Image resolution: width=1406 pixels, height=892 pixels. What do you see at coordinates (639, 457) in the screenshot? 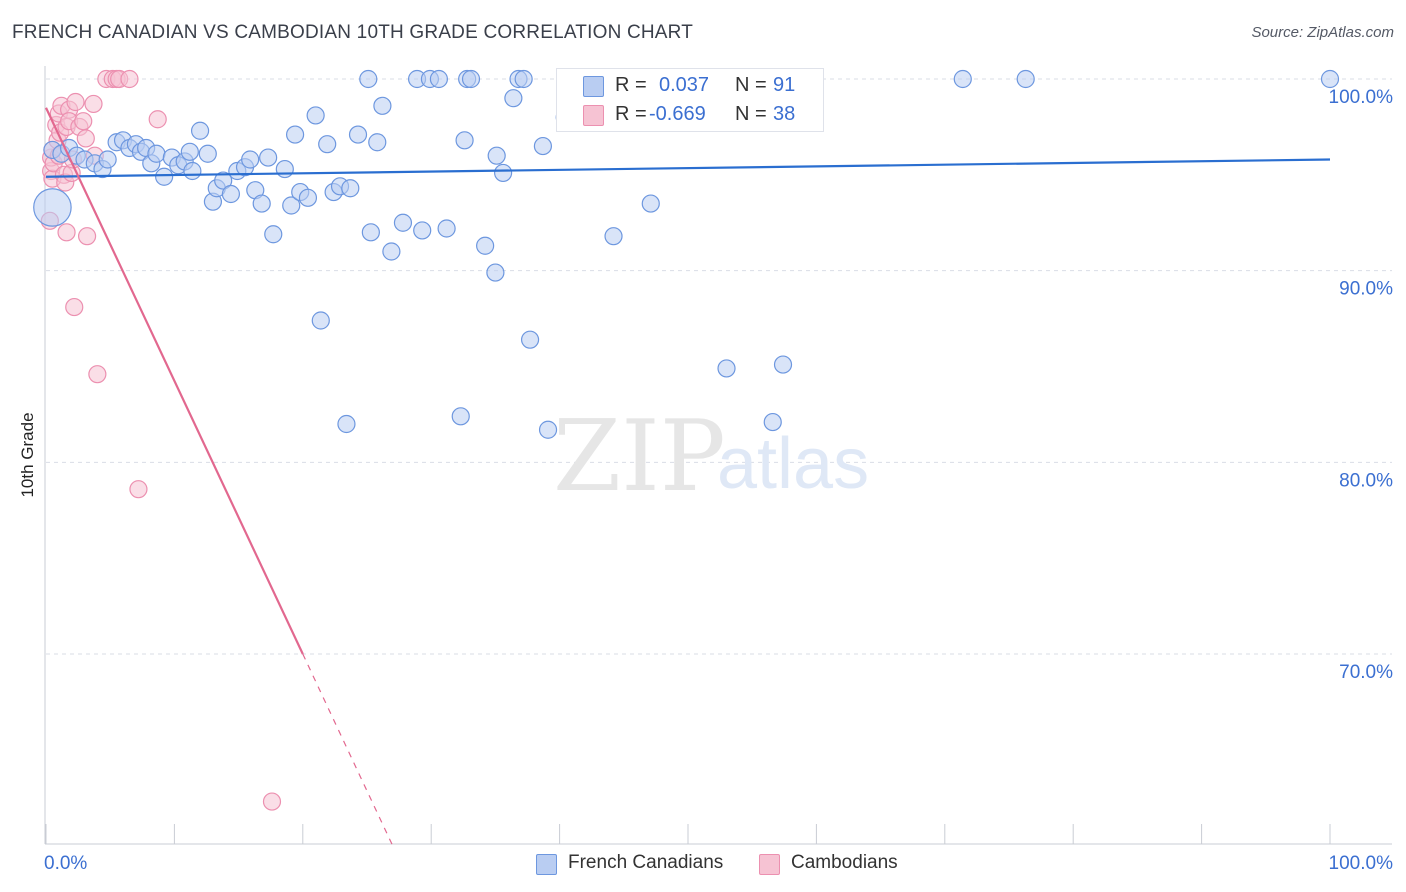
I see `watermark-zip: ZIP` at bounding box center [639, 457].